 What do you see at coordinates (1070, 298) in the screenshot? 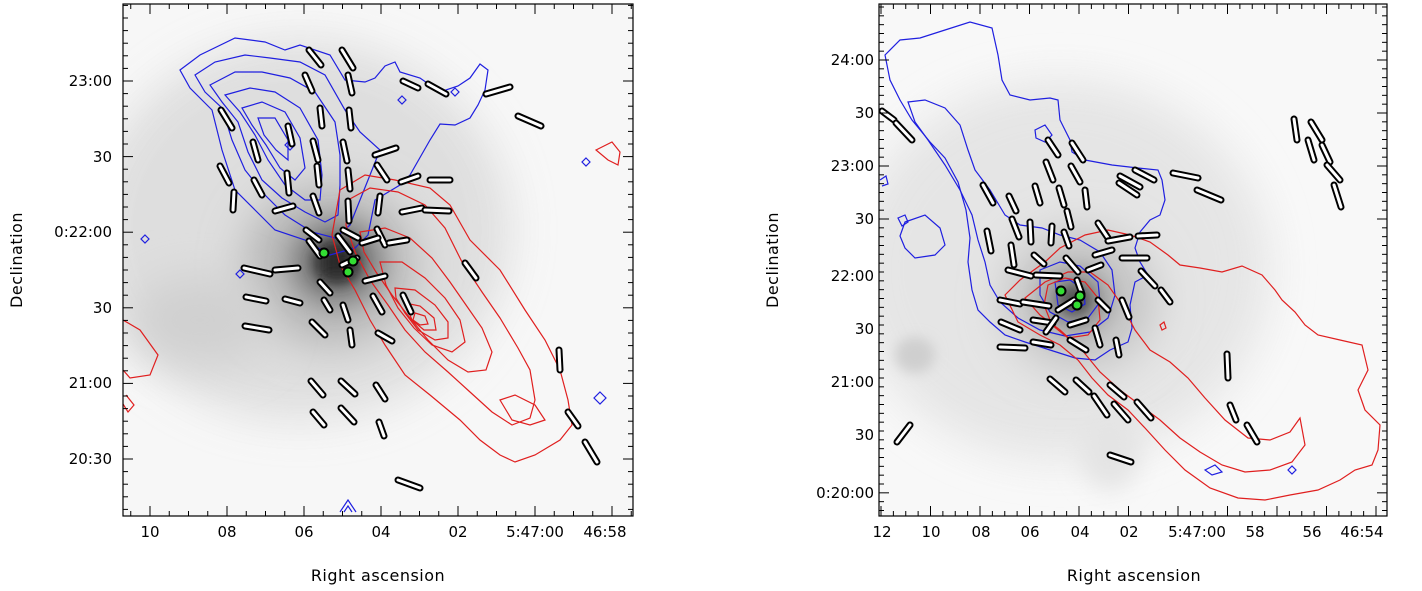
I see `right-source-markers` at bounding box center [1070, 298].